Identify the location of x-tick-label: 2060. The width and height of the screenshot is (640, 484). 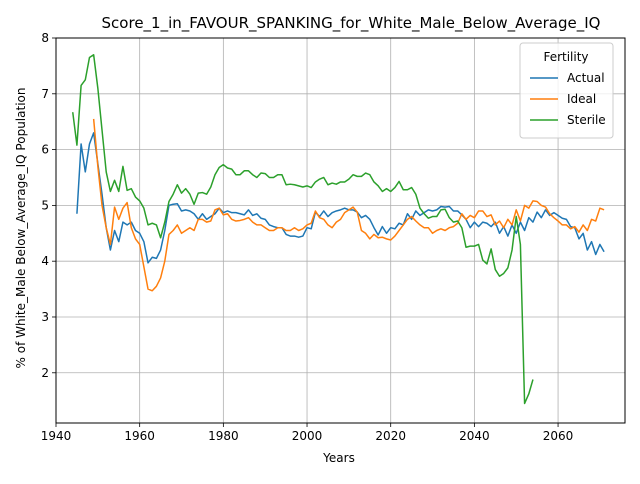
(558, 436).